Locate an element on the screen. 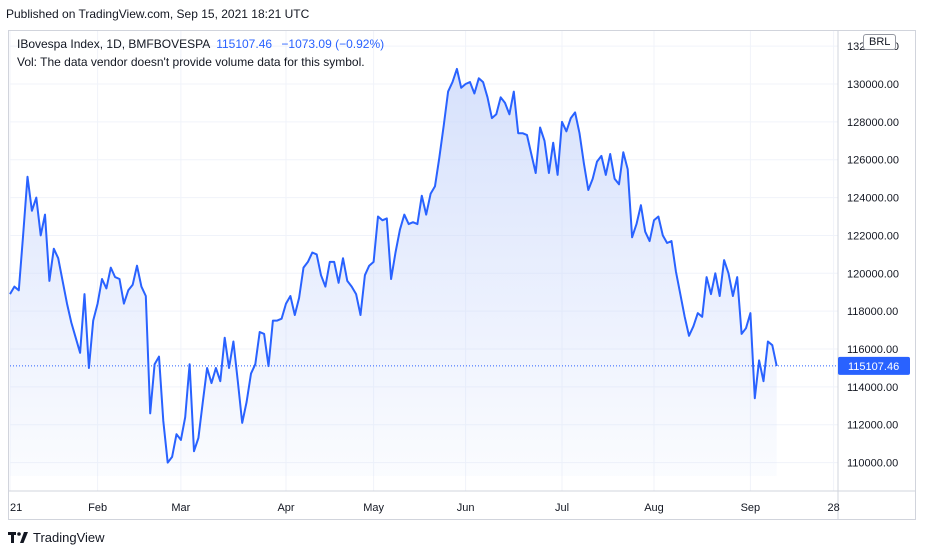 The height and width of the screenshot is (556, 926). last-price-value: 115107.46 is located at coordinates (244, 44).